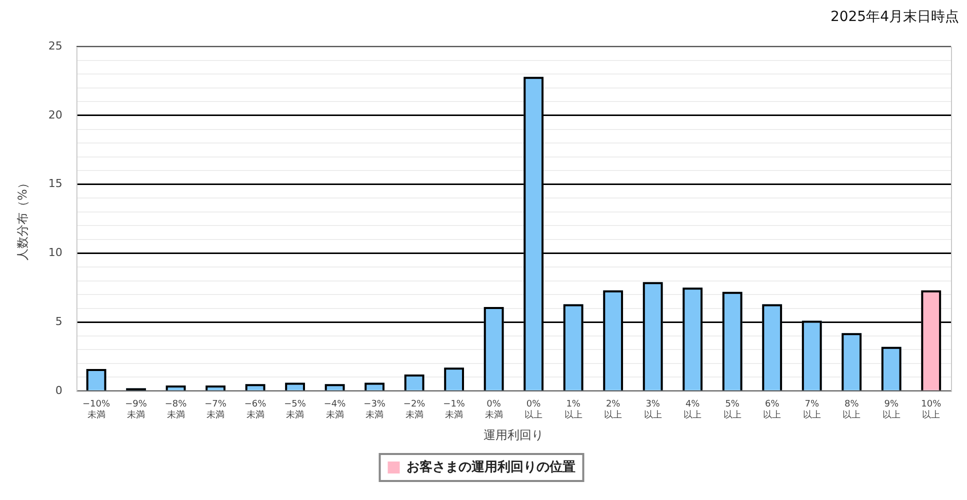 Image resolution: width=967 pixels, height=500 pixels. Describe the element at coordinates (58, 321) in the screenshot. I see `y-tick-label: 5` at that location.